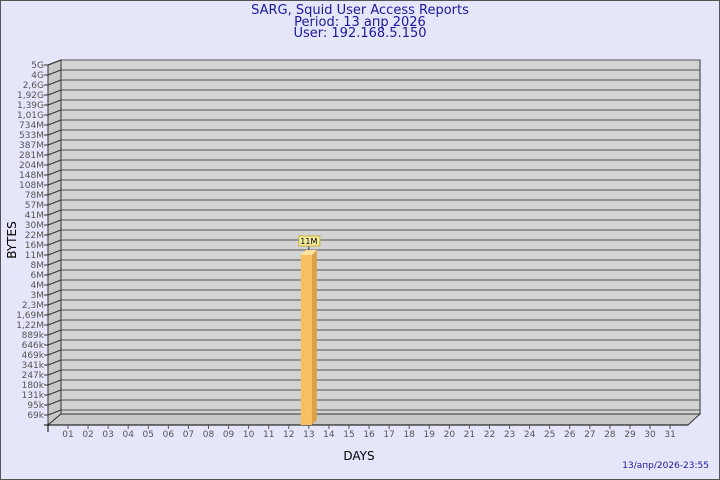 The height and width of the screenshot is (480, 720). What do you see at coordinates (34, 226) in the screenshot?
I see `y-tick-label: 30M` at bounding box center [34, 226].